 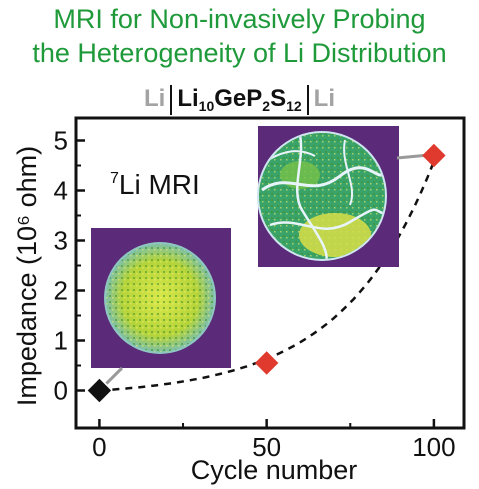 I want to click on mri-image-cycled, so click(x=328, y=196).